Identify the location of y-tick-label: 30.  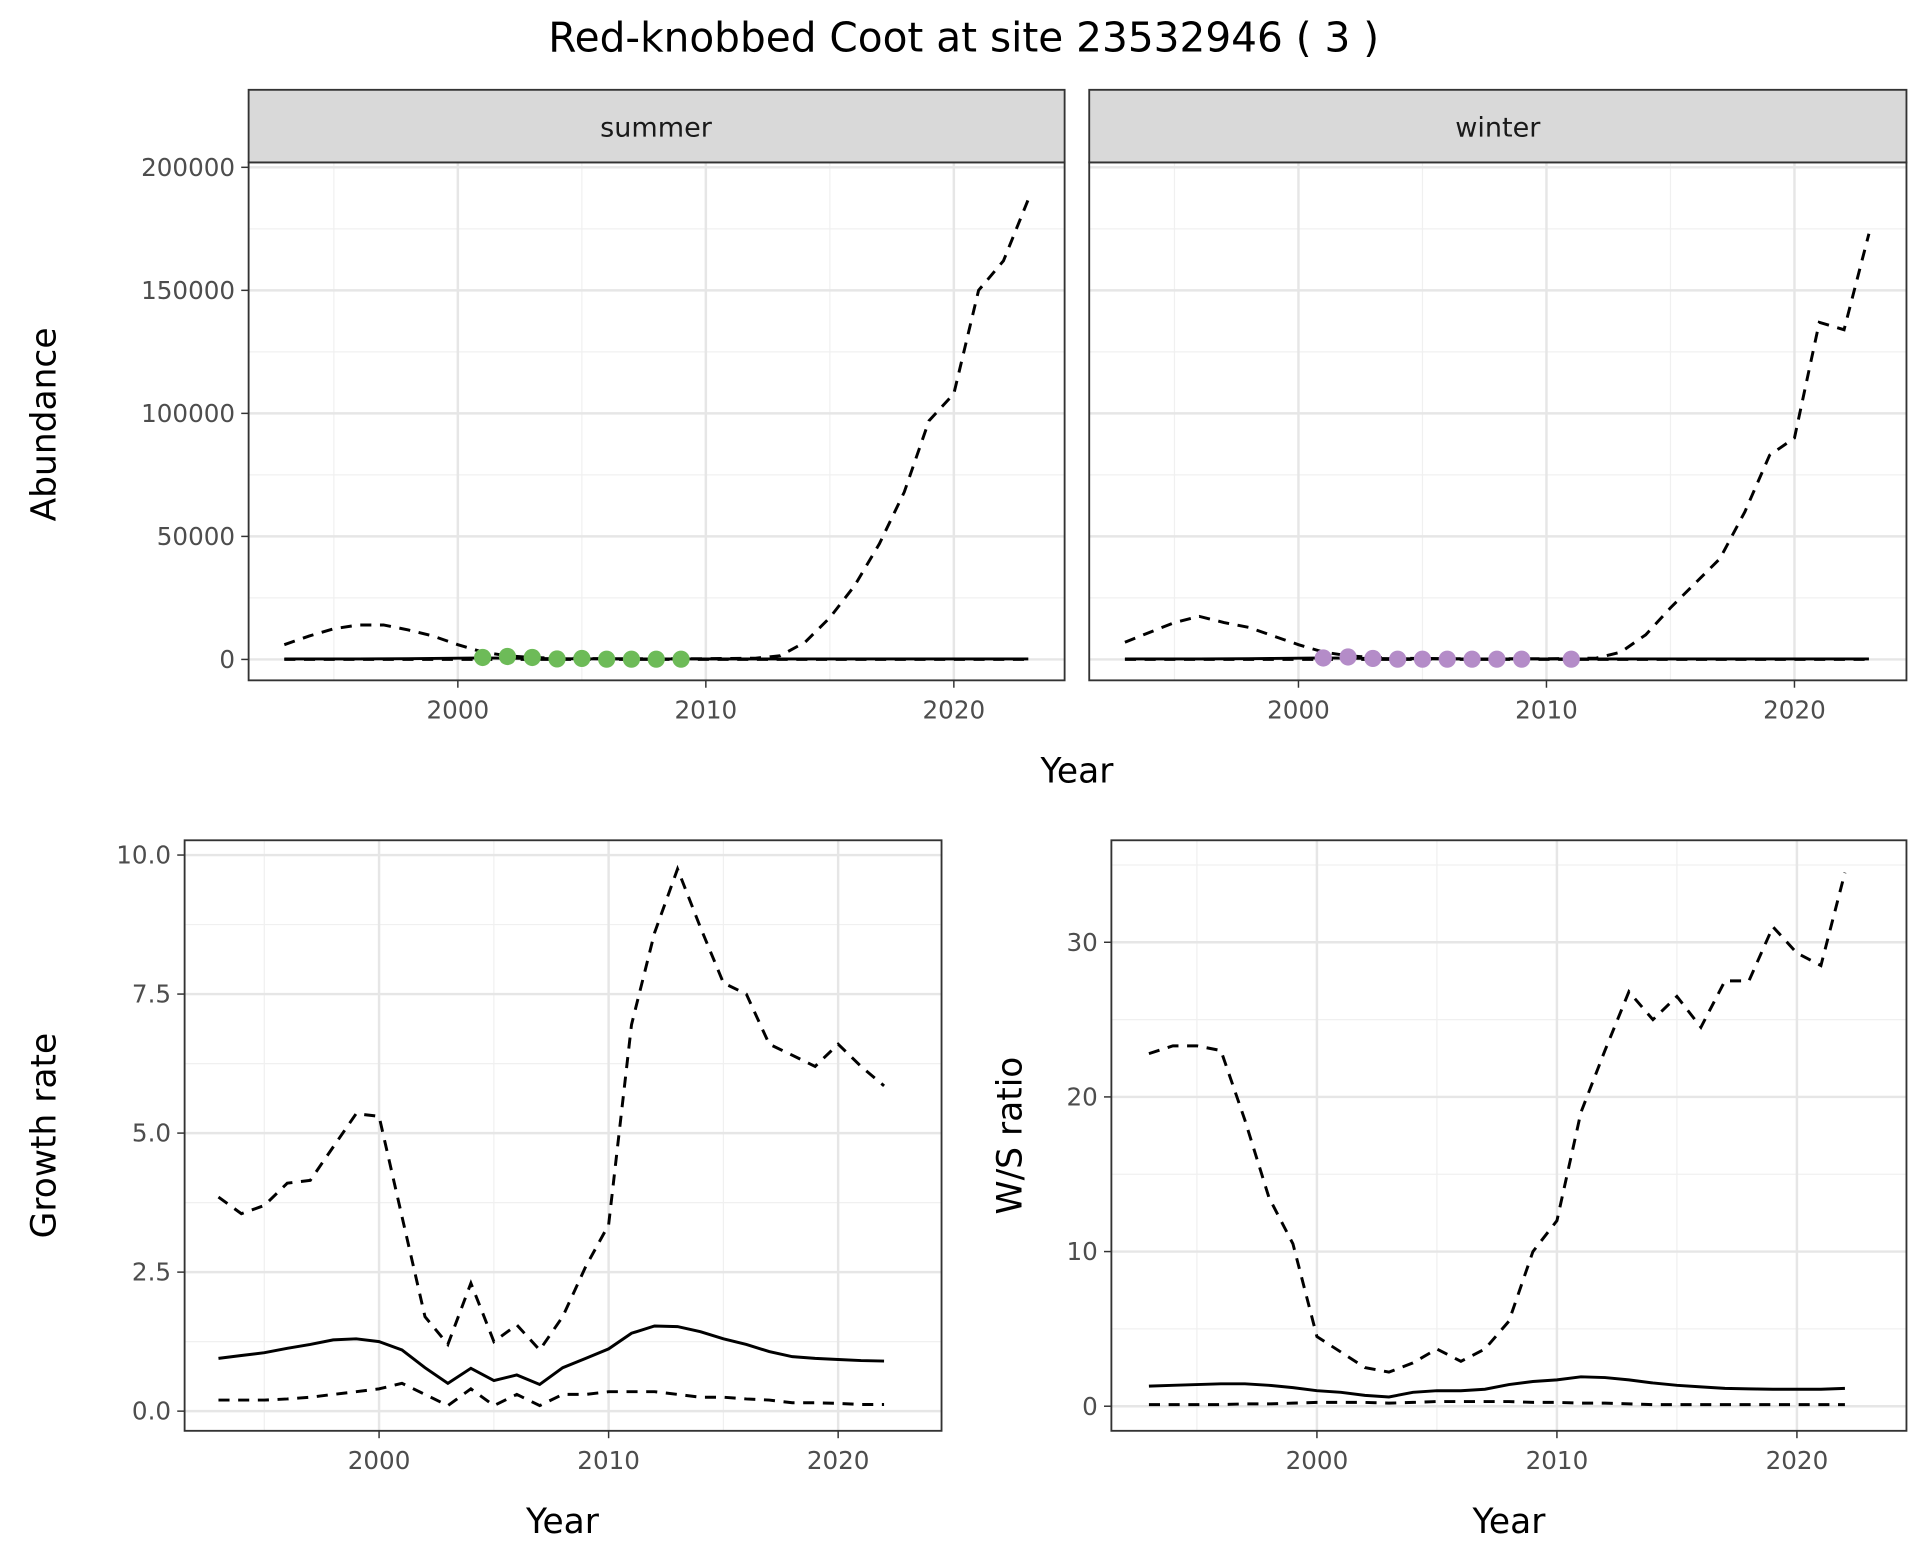
(1082, 942).